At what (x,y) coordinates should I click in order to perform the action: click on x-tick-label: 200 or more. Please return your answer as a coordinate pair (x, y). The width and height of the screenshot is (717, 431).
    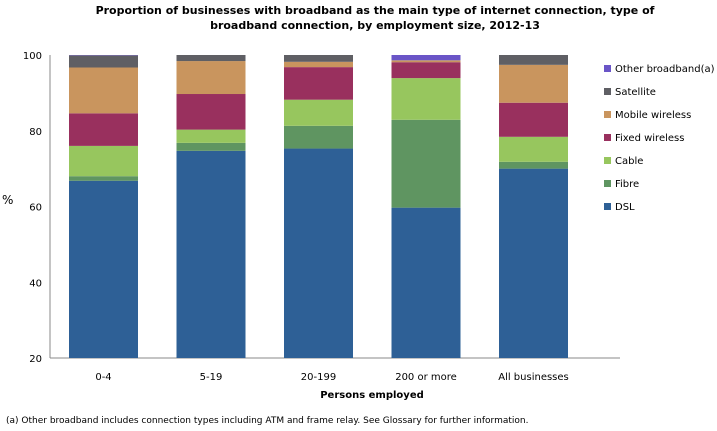
    Looking at the image, I should click on (426, 377).